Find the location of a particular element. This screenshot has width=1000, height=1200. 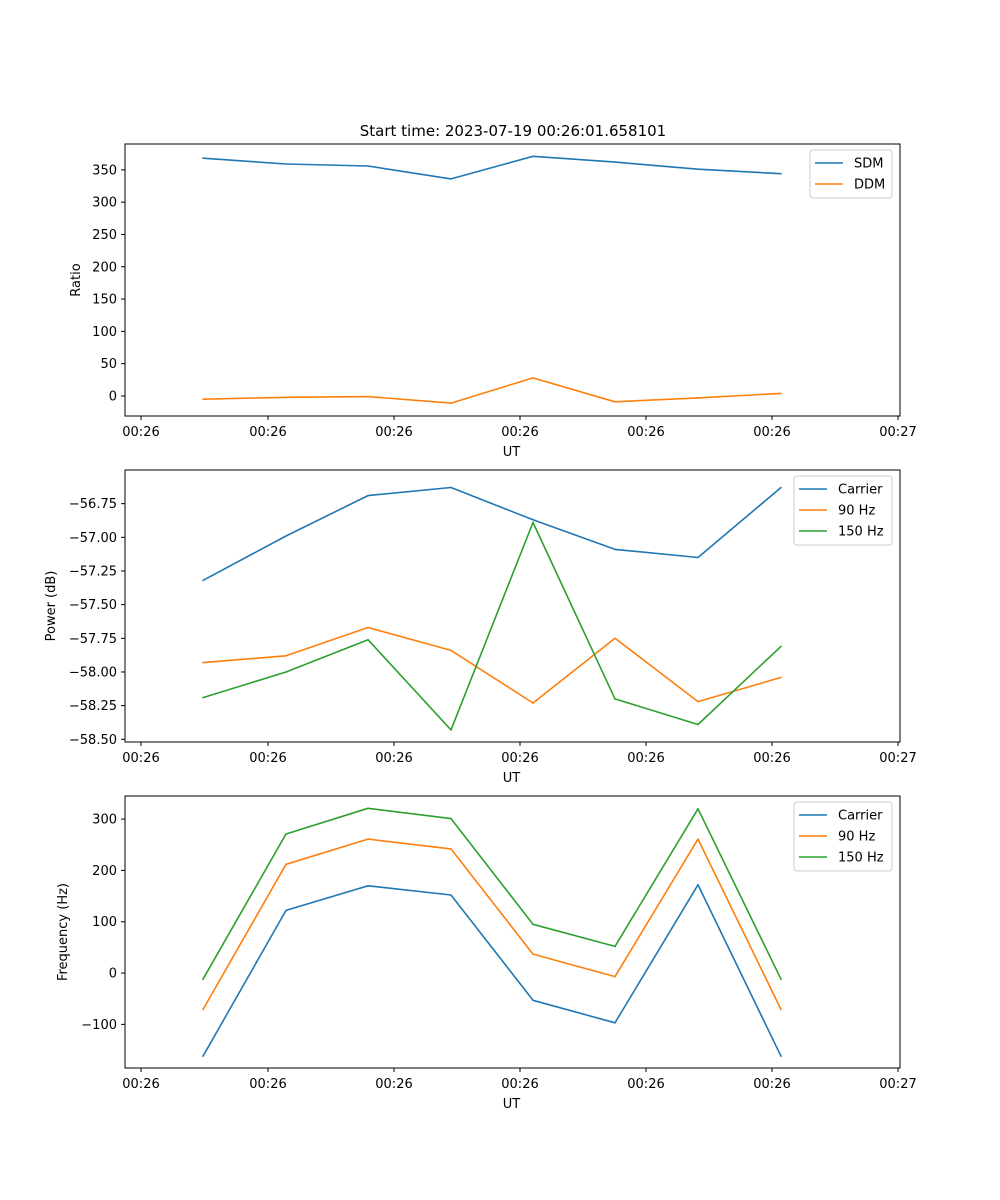

y-tick-label: 200 is located at coordinates (104, 871).